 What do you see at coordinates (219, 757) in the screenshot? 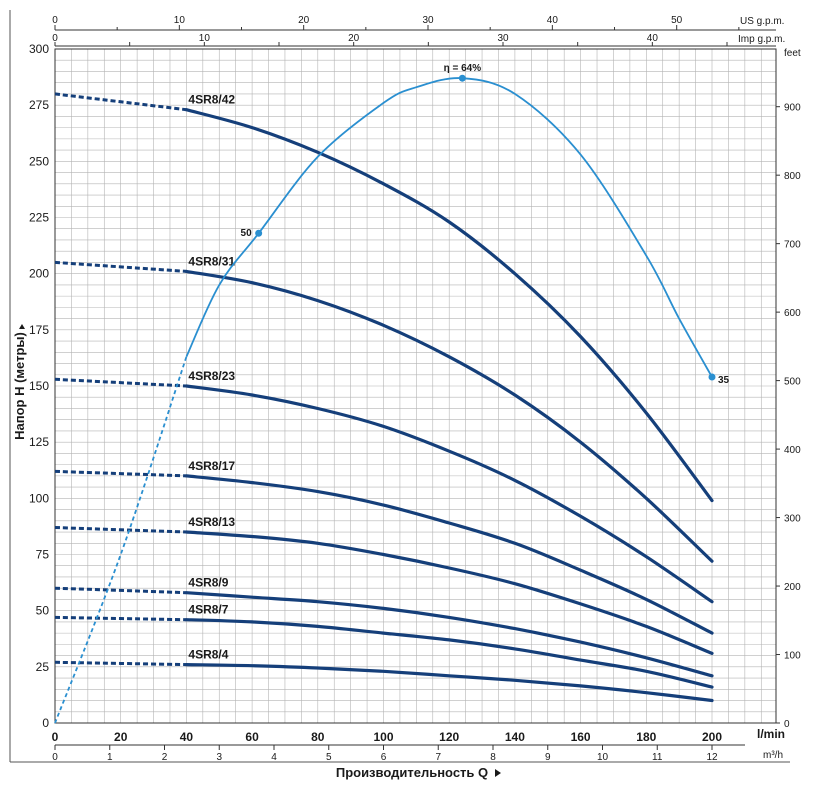
I see `m3h-tick-label: 3` at bounding box center [219, 757].